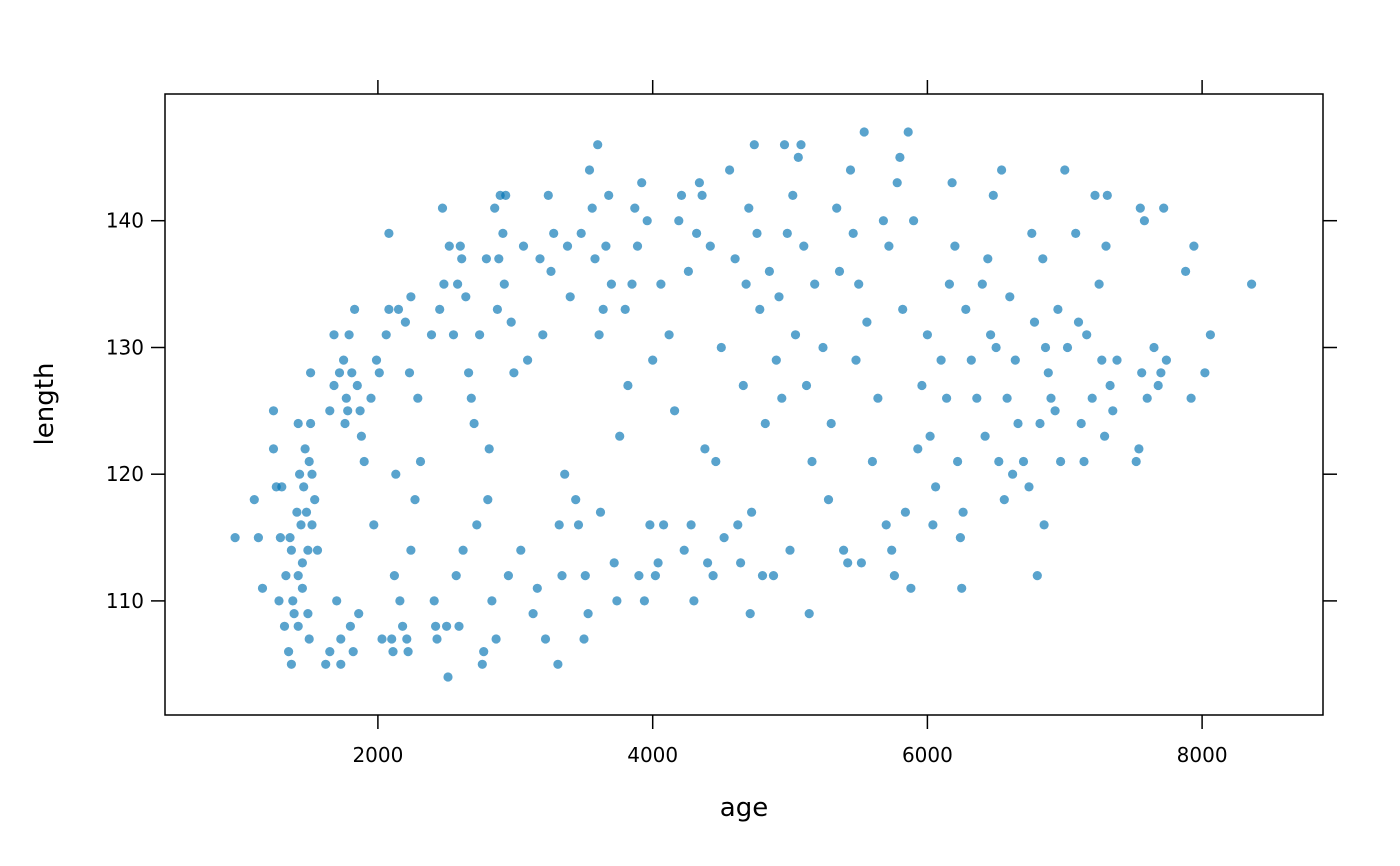  I want to click on y-tick-label: 140, so click(125, 221).